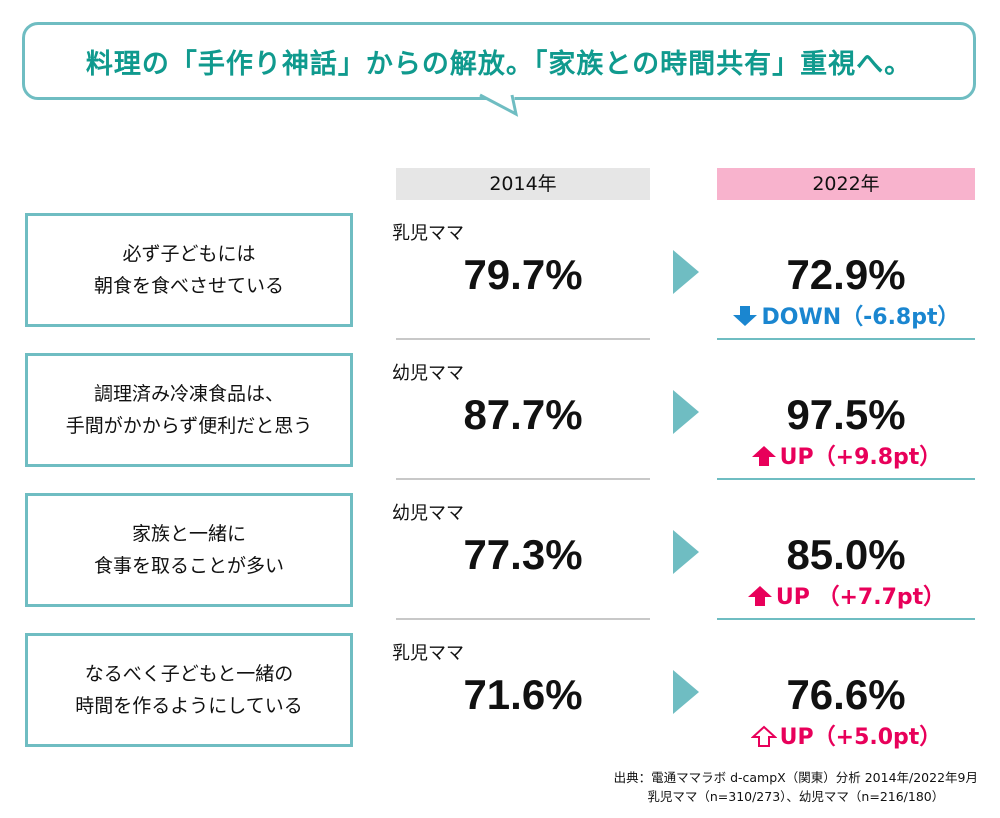 This screenshot has height=818, width=1000. What do you see at coordinates (846, 694) in the screenshot?
I see `value-2022: 76.6%` at bounding box center [846, 694].